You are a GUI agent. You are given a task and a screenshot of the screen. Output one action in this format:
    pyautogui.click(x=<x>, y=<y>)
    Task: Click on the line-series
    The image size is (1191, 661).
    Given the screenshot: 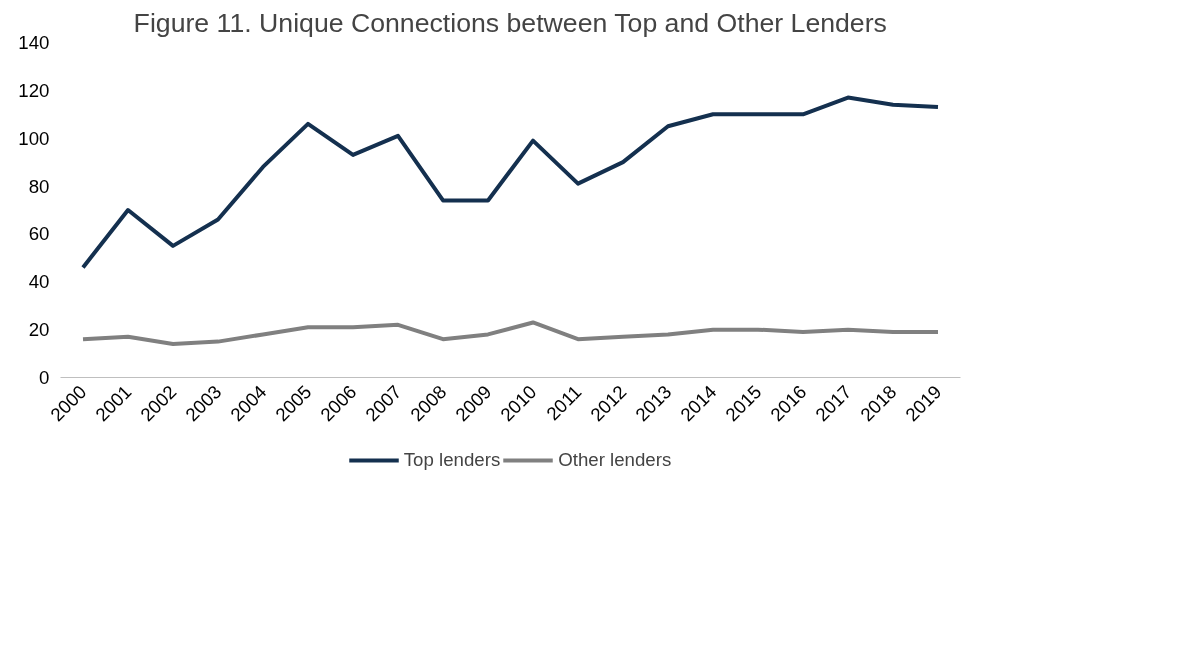 What is the action you would take?
    pyautogui.click(x=510, y=333)
    